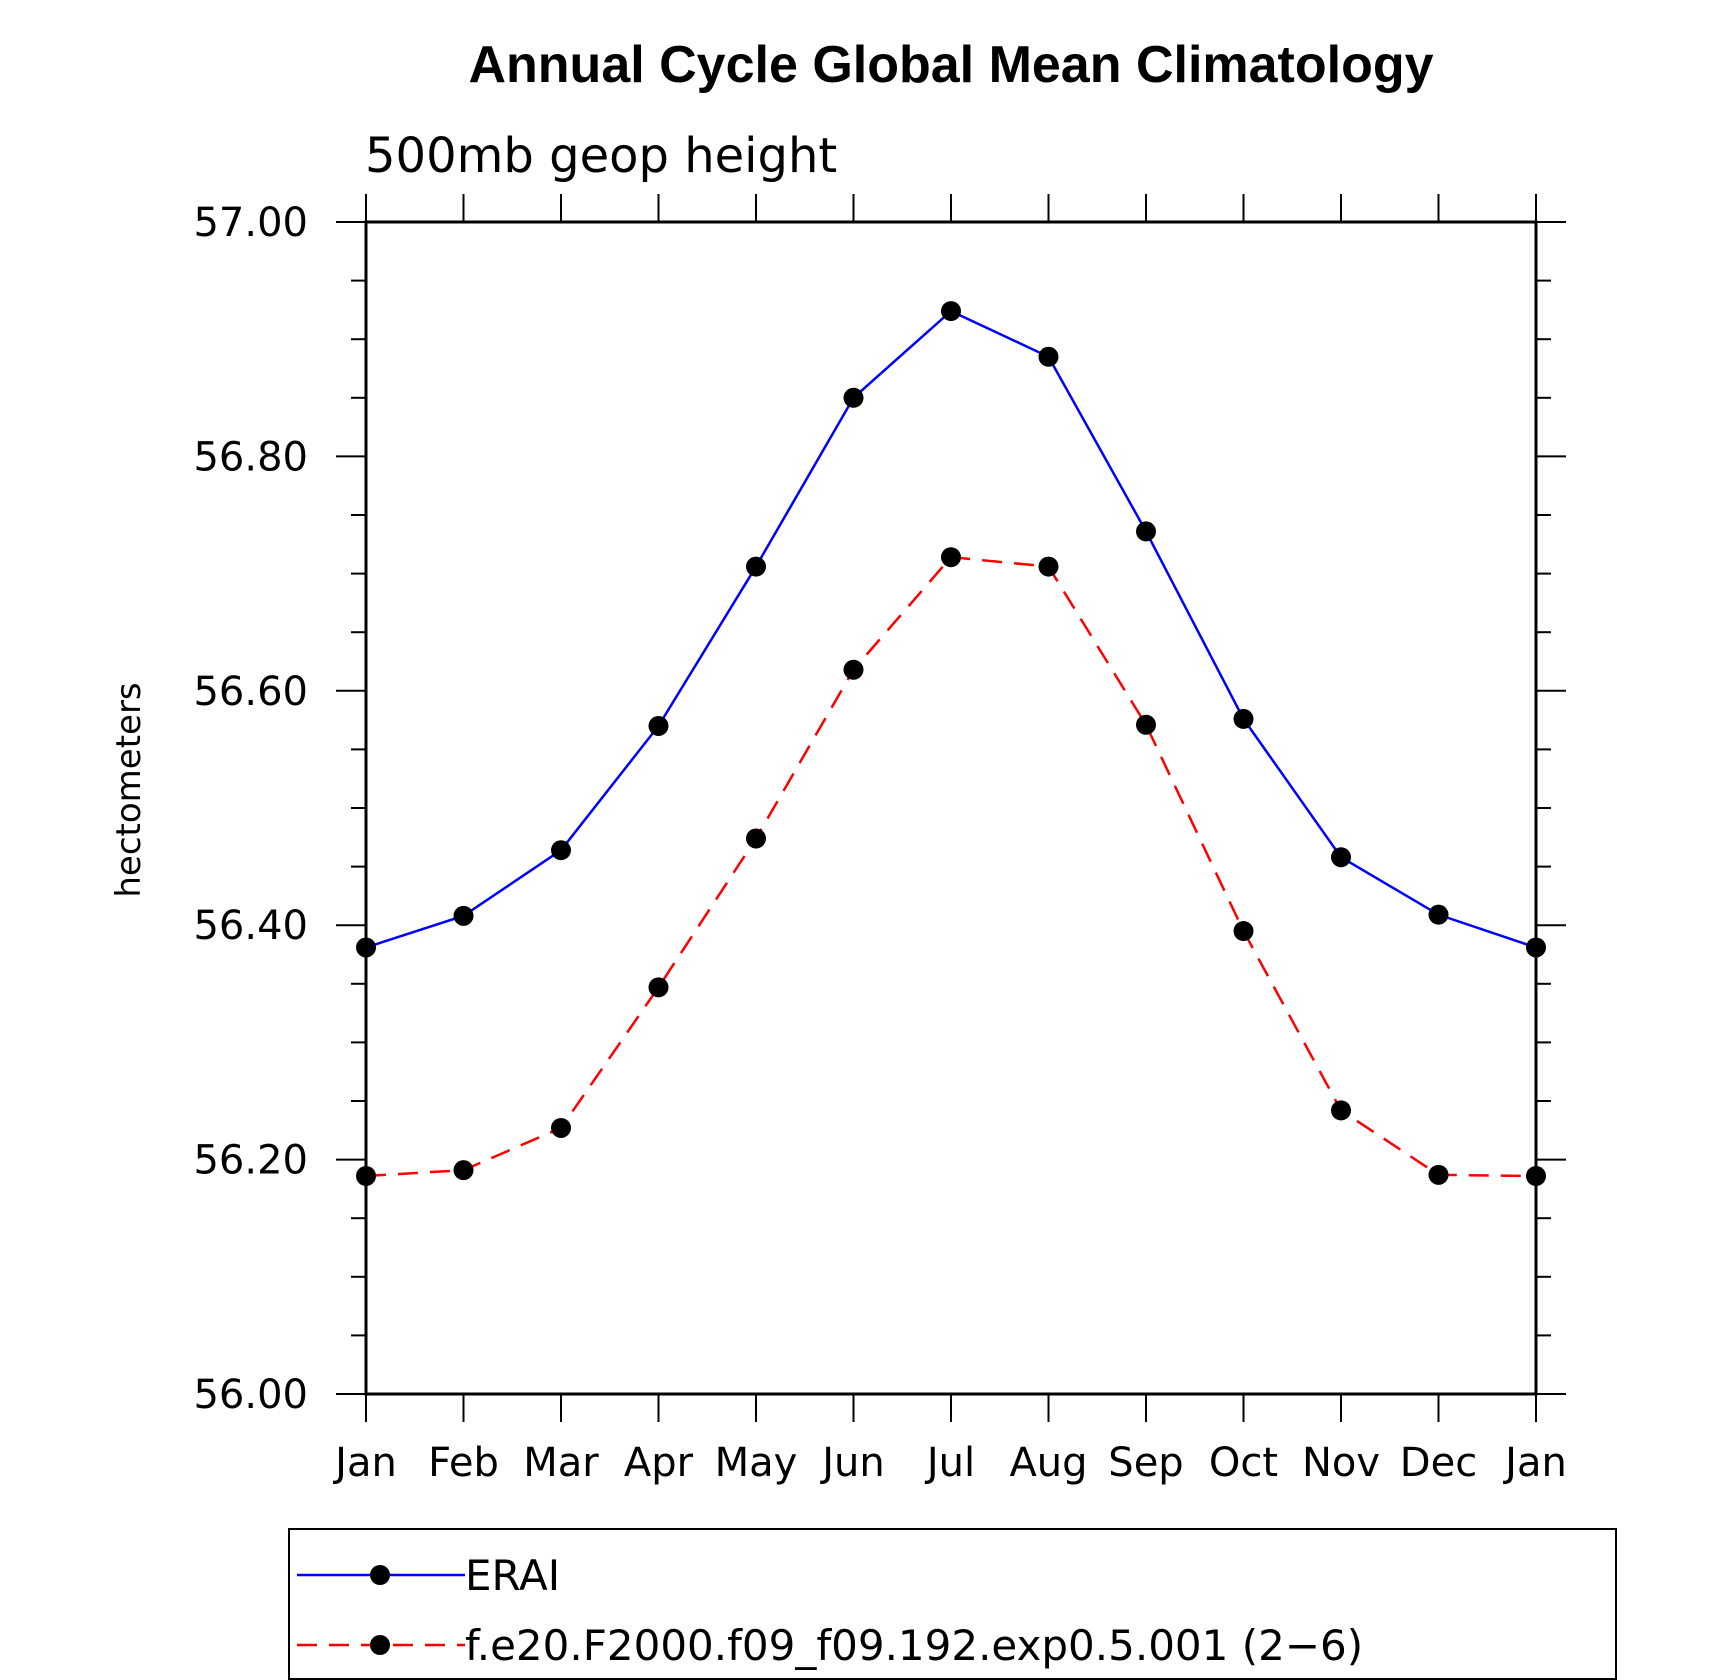  Describe the element at coordinates (852, 1463) in the screenshot. I see `x-tick-label: Jun` at that location.